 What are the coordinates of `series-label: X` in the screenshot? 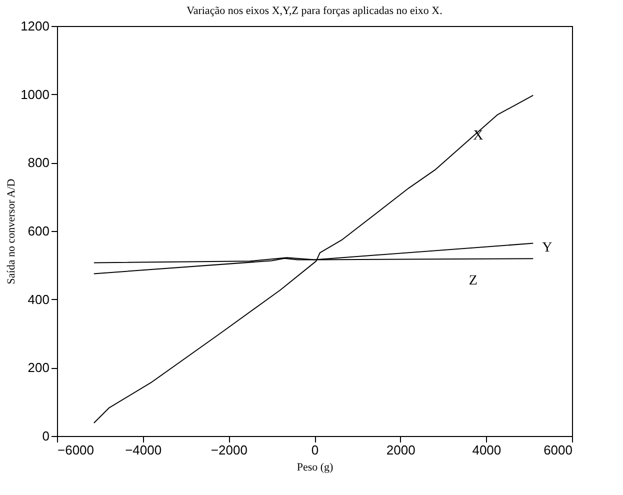 It's located at (478, 136).